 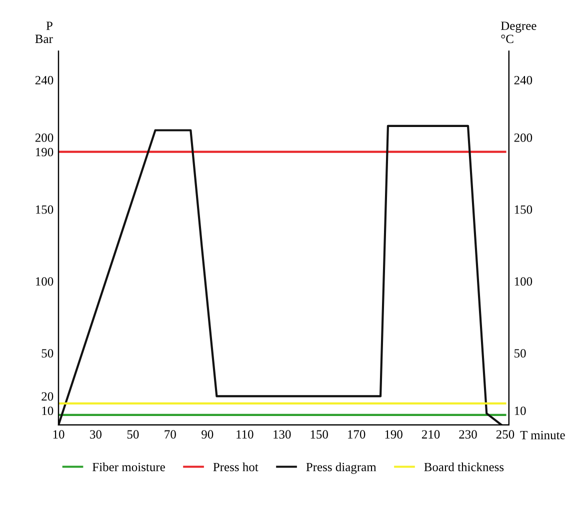 I want to click on y-tick-label: 190, so click(x=45, y=152).